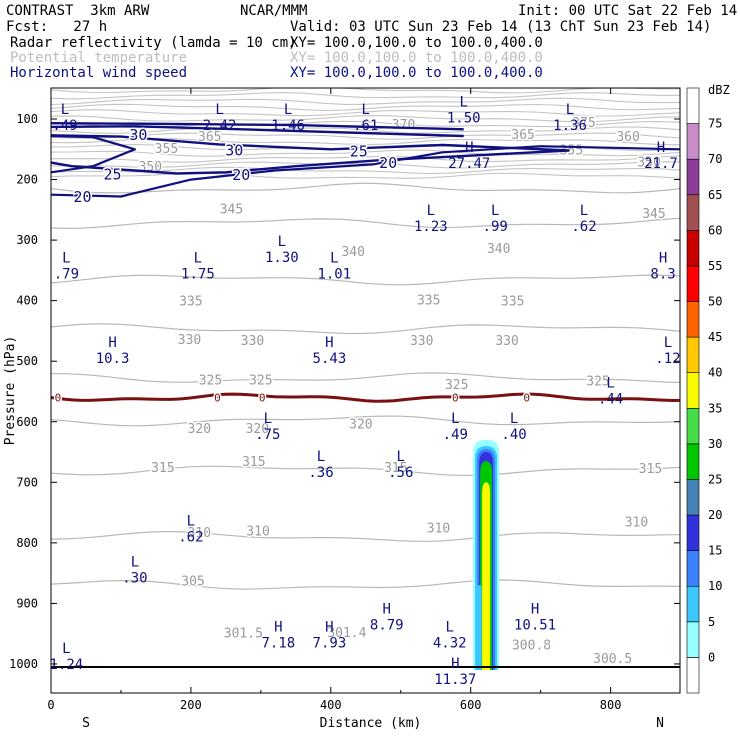 This screenshot has height=740, width=740. I want to click on extremum-value: 4.32, so click(450, 644).